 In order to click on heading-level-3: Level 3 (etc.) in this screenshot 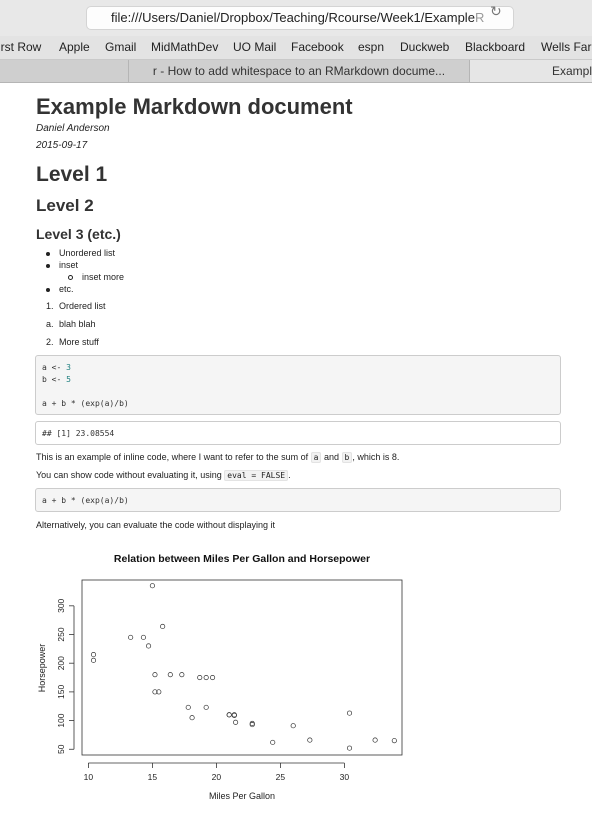, I will do `click(78, 234)`.